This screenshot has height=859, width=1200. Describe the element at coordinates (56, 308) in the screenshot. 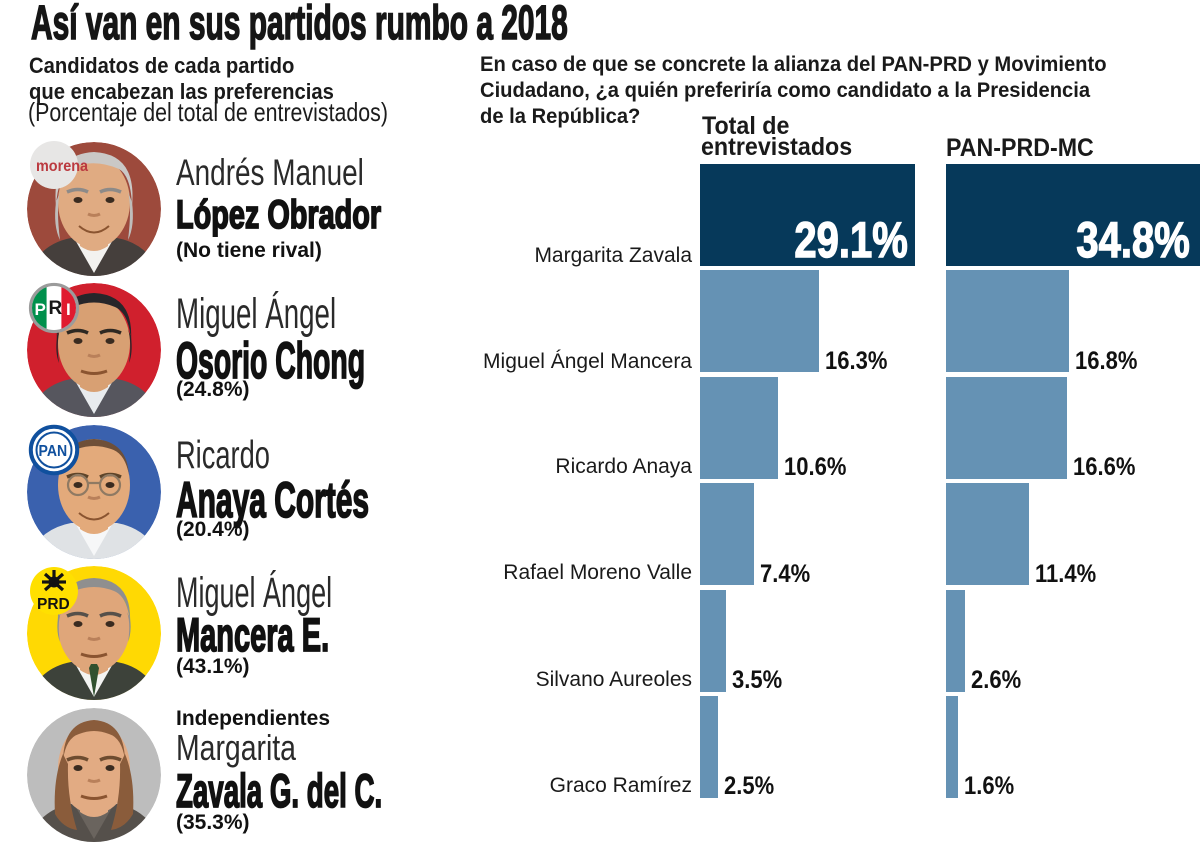

I see `svg-text: R` at that location.